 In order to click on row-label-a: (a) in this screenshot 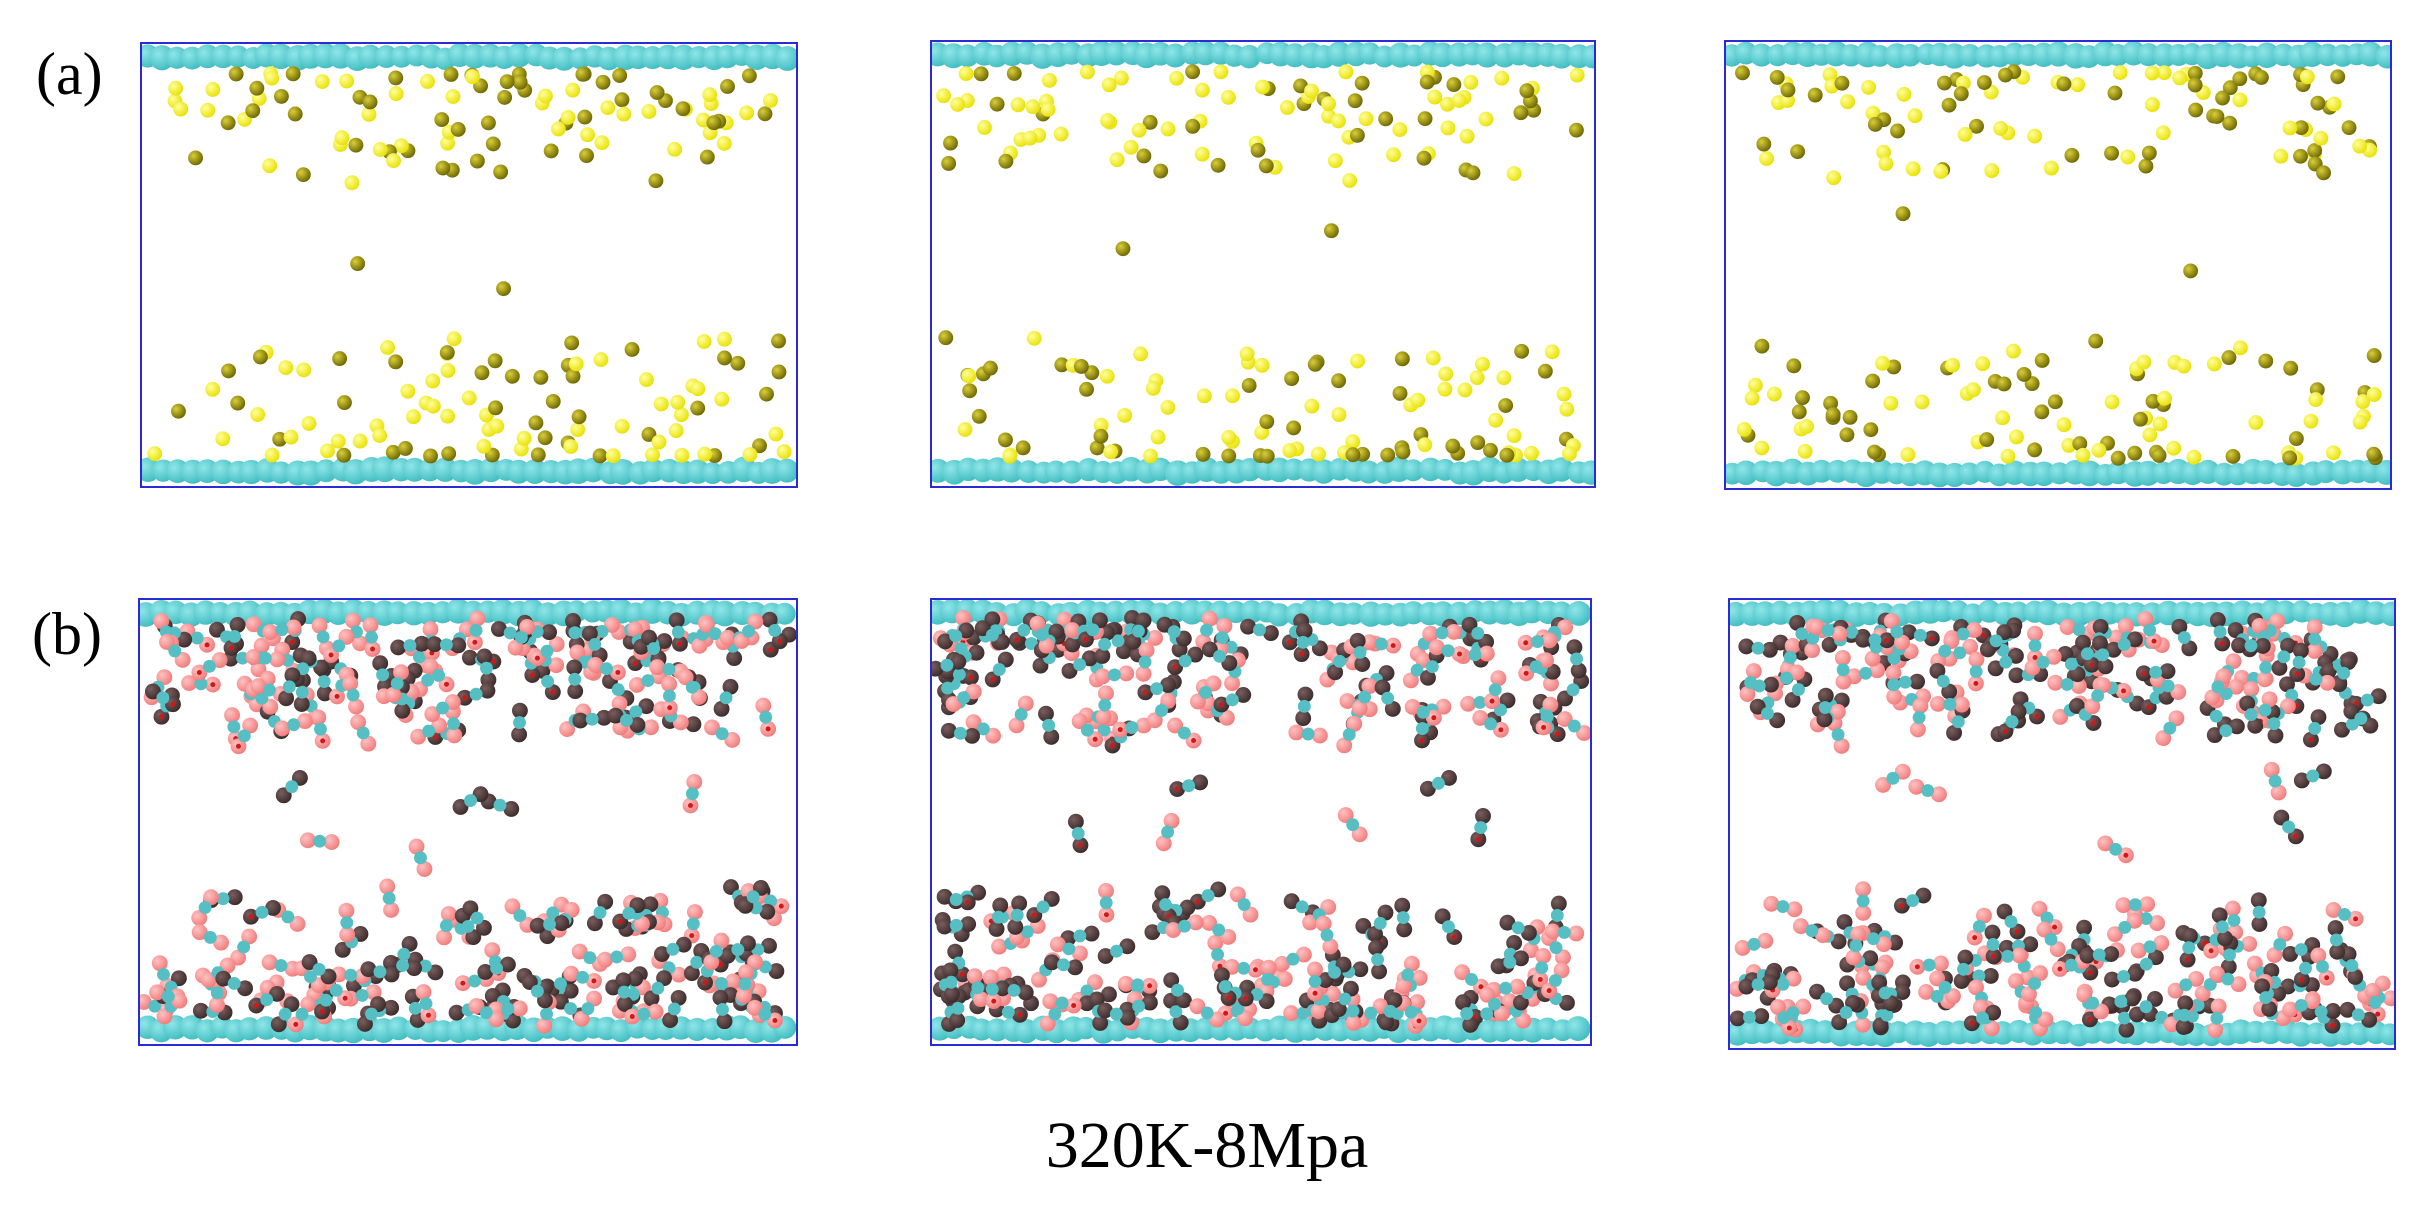, I will do `click(69, 74)`.